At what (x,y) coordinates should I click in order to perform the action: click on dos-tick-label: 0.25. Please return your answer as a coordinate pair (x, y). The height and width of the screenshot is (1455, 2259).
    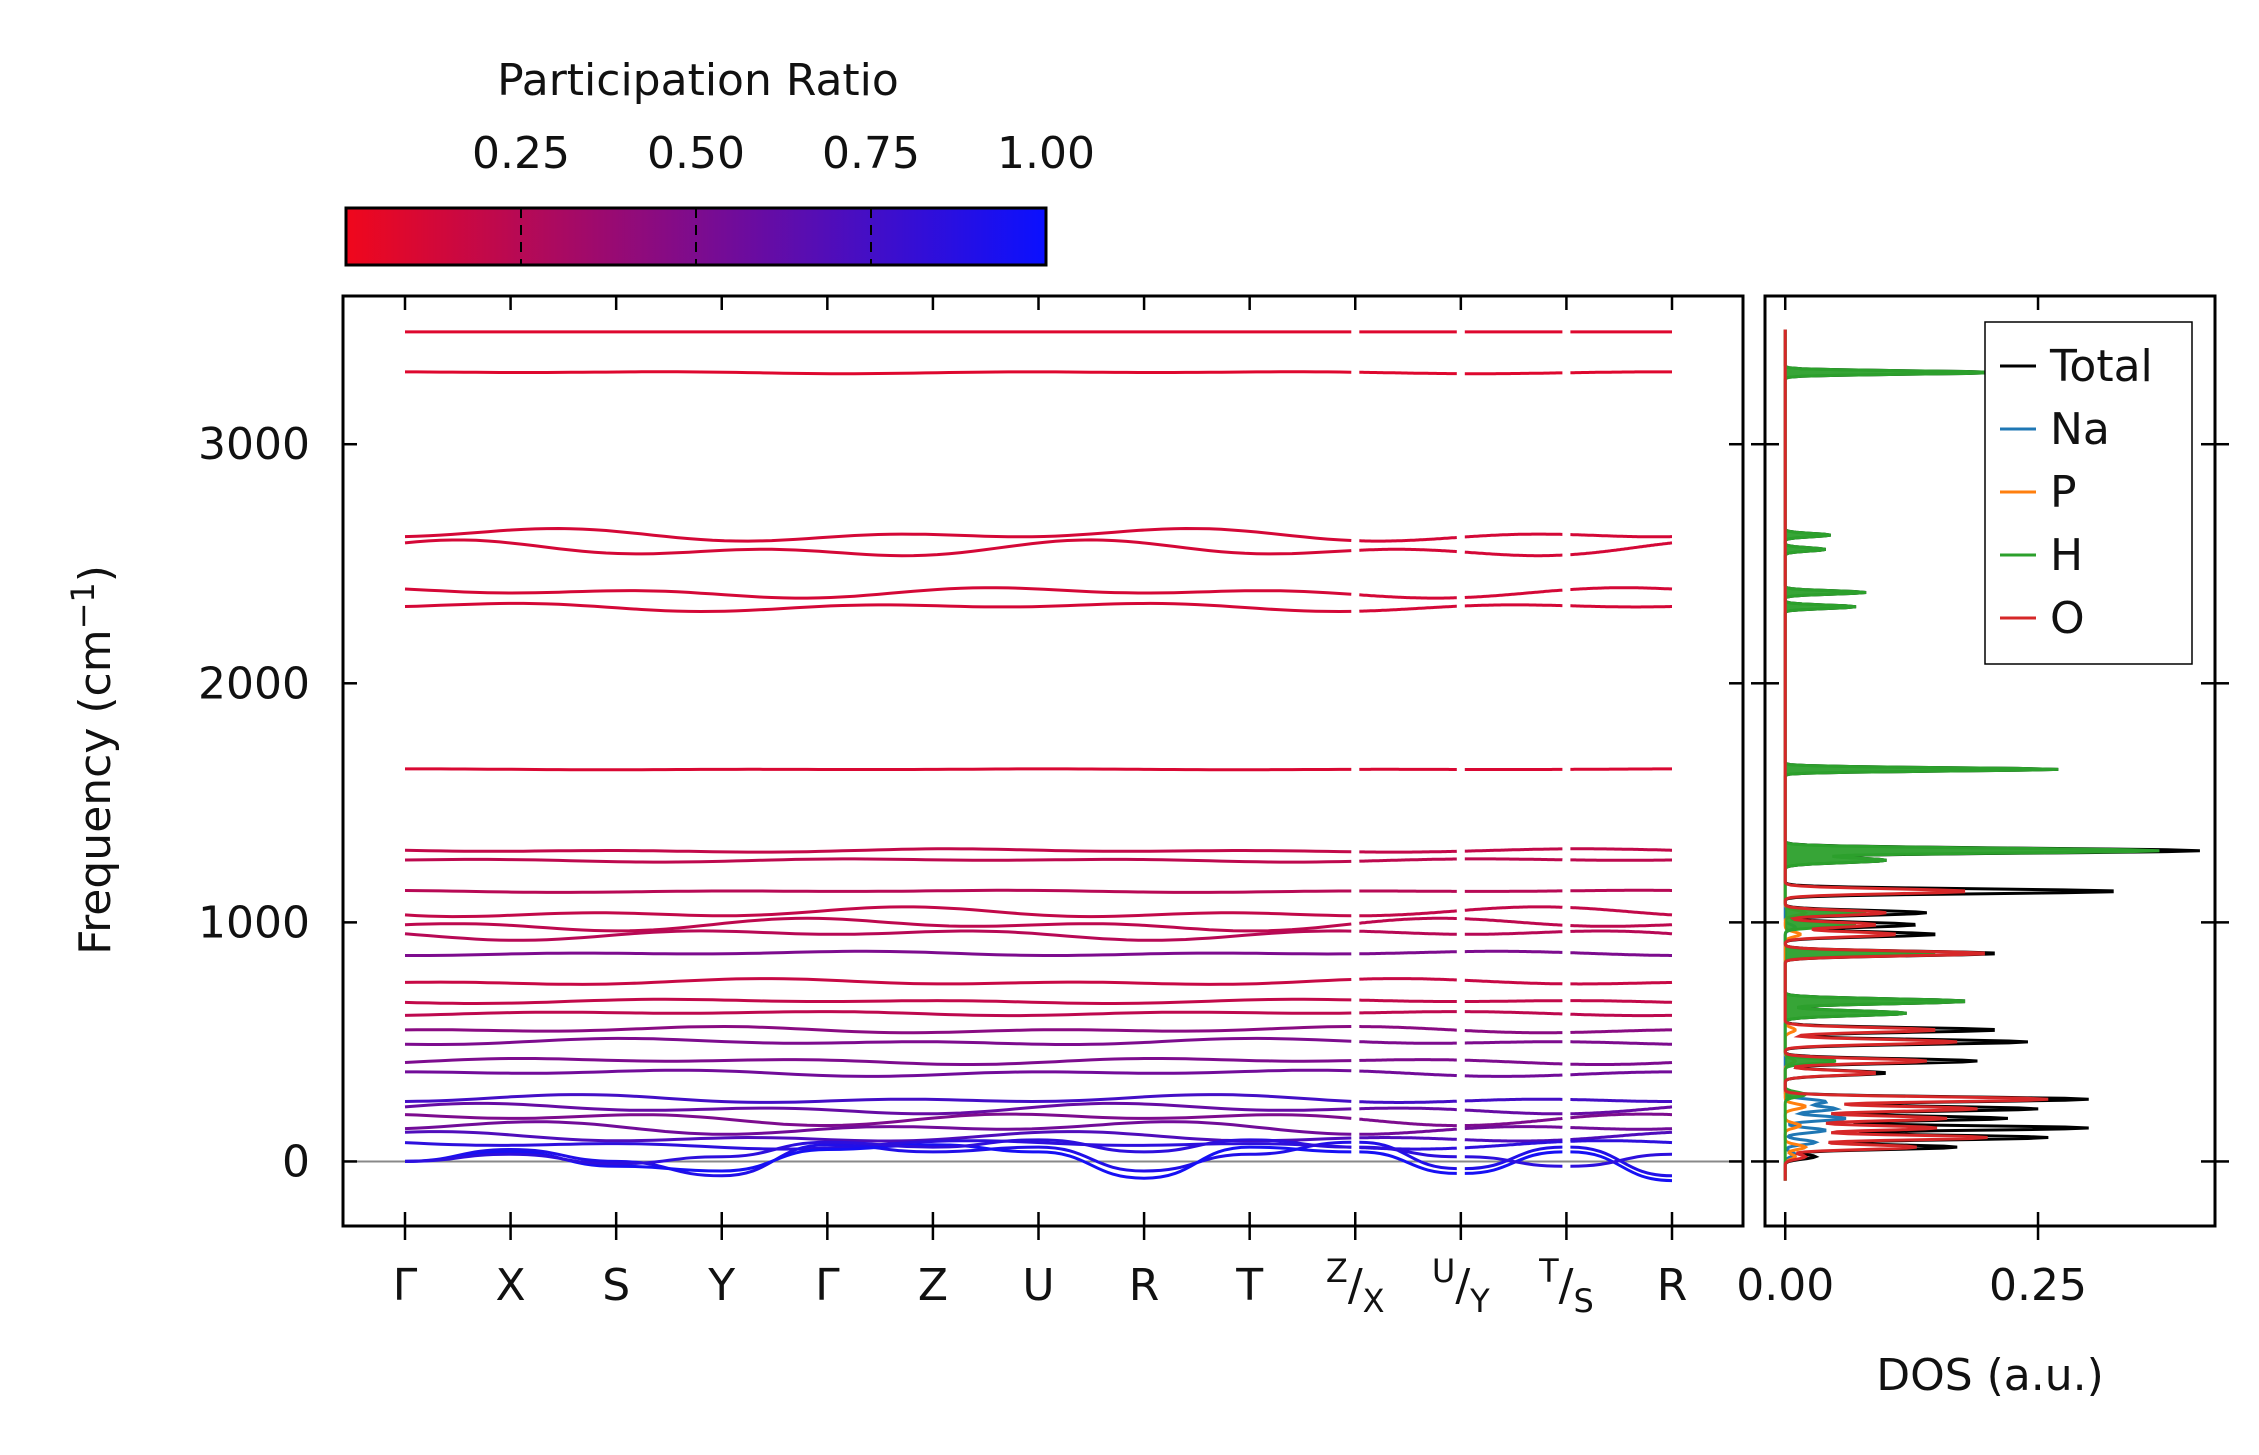
    Looking at the image, I should click on (2038, 1285).